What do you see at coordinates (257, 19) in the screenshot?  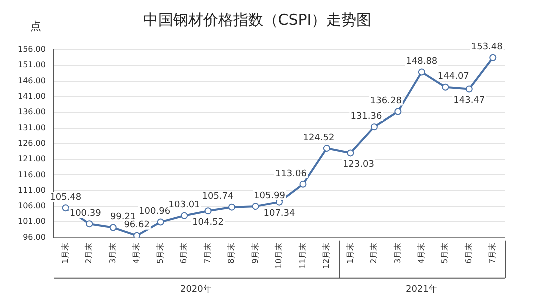 I see `chart-title: 中国钢材价格指数（CSPI）走势图` at bounding box center [257, 19].